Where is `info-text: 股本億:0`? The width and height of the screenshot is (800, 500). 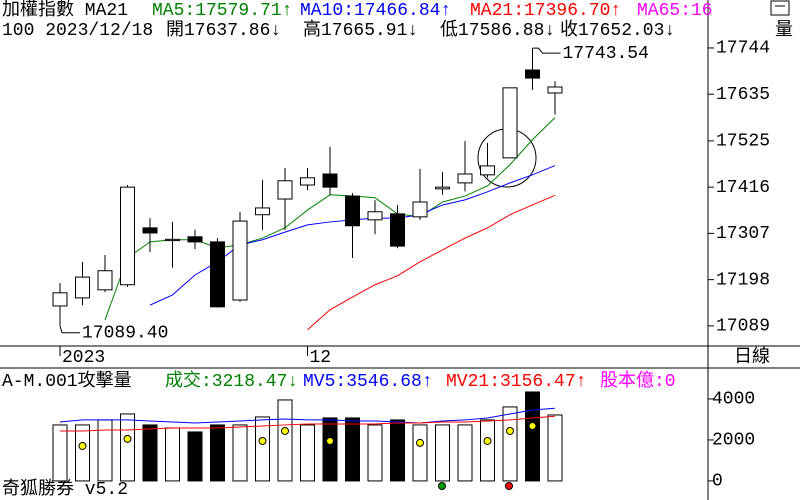
info-text: 股本億:0 is located at coordinates (638, 381).